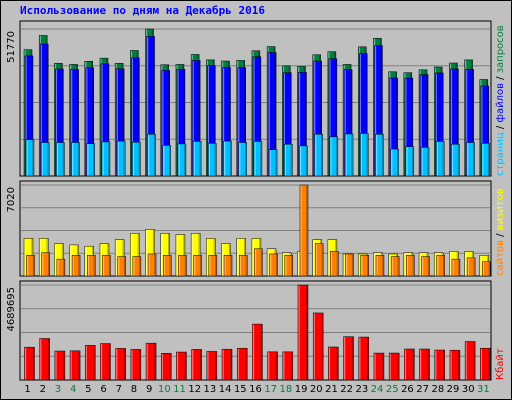 The height and width of the screenshot is (400, 512). Describe the element at coordinates (346, 389) in the screenshot. I see `day-label-22: 22` at that location.